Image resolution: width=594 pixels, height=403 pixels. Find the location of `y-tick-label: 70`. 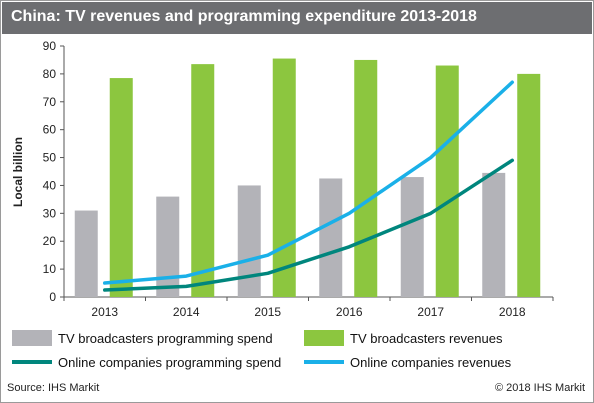

y-tick-label: 70 is located at coordinates (50, 102).